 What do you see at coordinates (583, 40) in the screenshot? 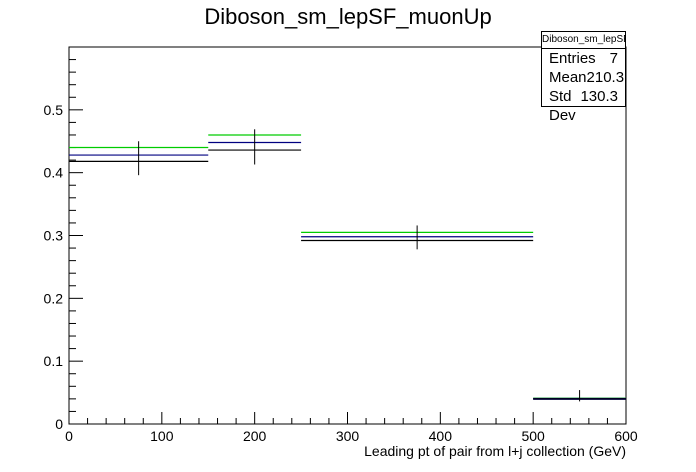
I see `stats-box-title: Diboson_sm_lepSF_muonUp` at bounding box center [583, 40].